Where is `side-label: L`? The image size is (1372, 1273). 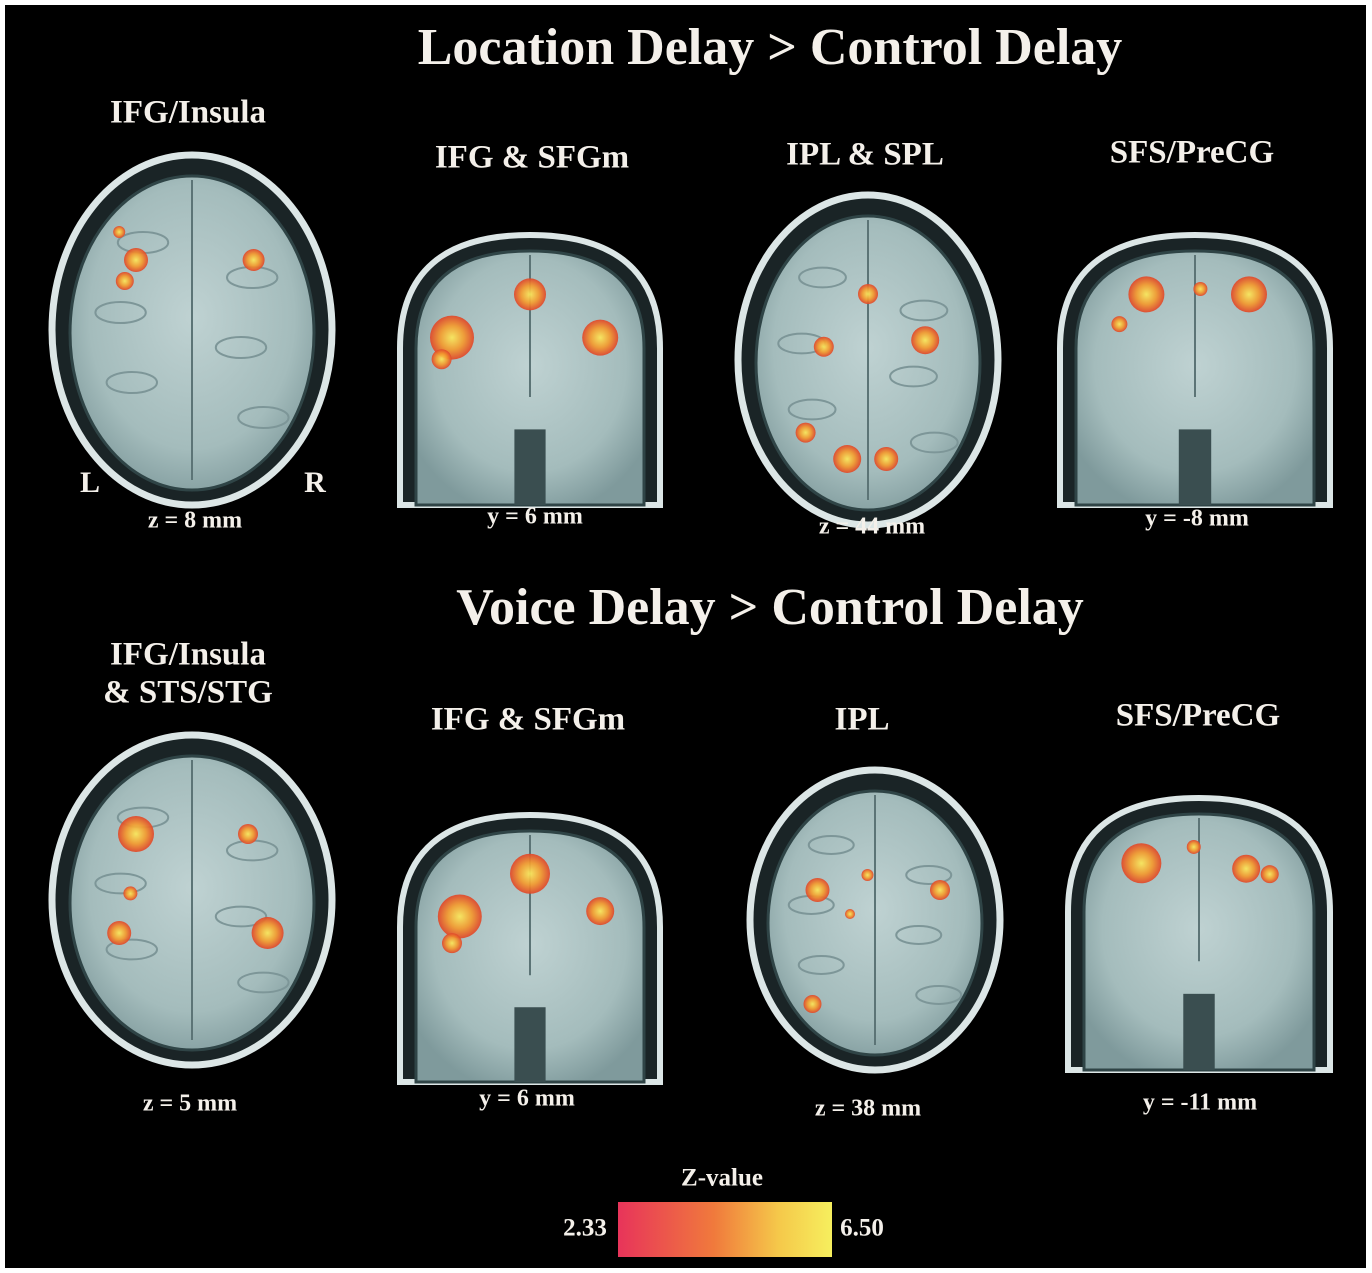
side-label: L is located at coordinates (90, 482).